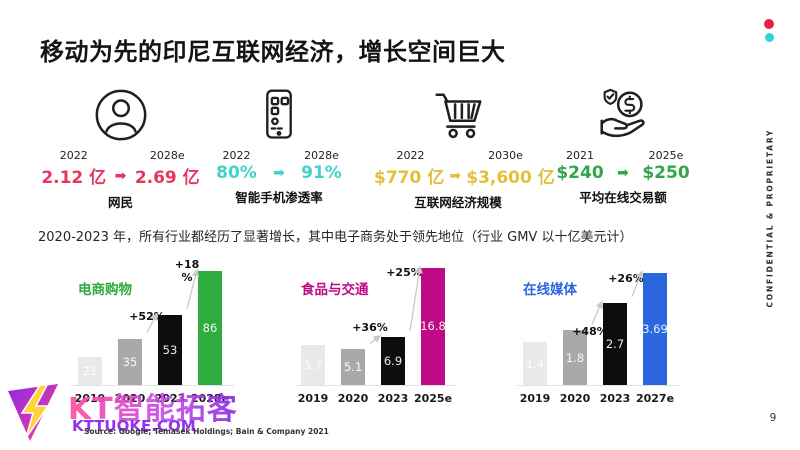 The image size is (800, 450). Describe the element at coordinates (105, 290) in the screenshot. I see `chart-title: 电商购物` at that location.